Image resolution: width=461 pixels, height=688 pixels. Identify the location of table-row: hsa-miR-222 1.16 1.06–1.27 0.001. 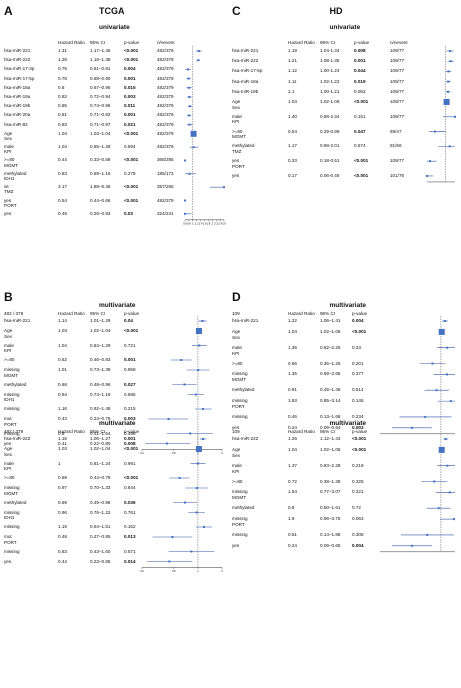
(114, 440).